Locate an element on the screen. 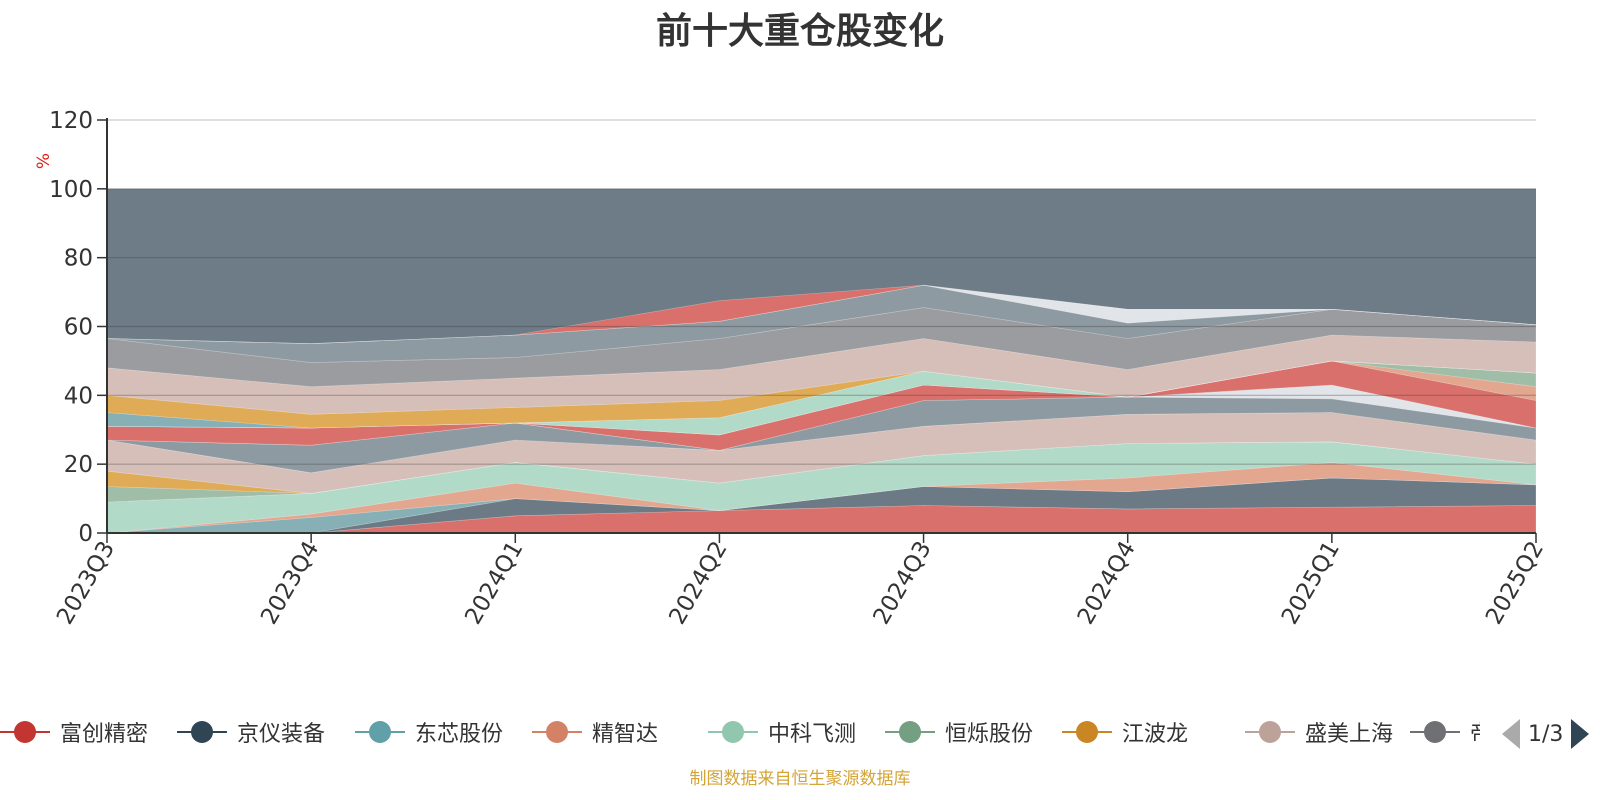 The image size is (1600, 800). legend-pager: 1/3 is located at coordinates (1546, 734).